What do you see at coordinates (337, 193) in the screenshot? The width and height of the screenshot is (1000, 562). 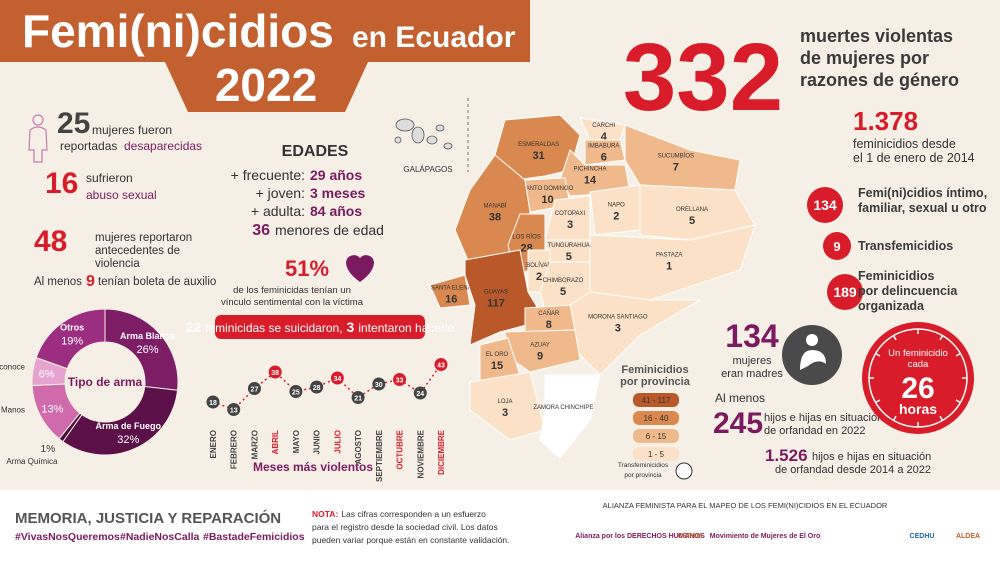 I see `age-value: 3 meses` at bounding box center [337, 193].